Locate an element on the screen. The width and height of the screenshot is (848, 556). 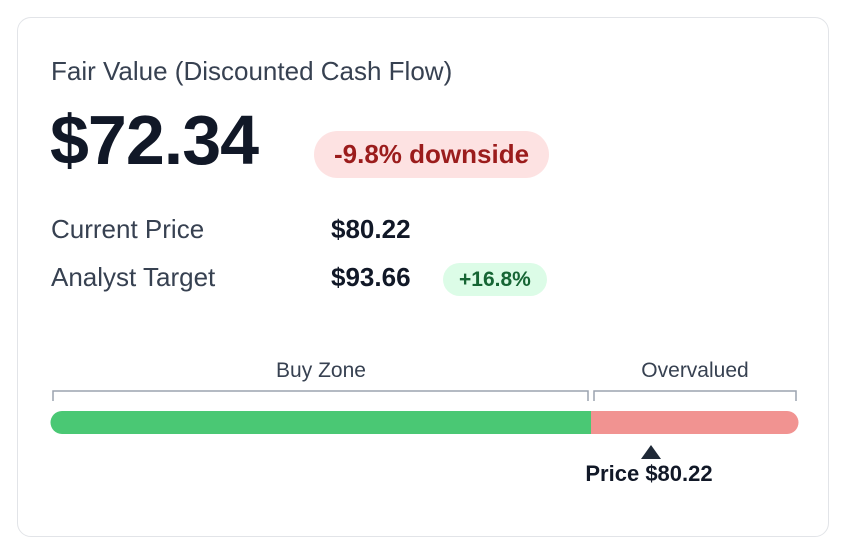
downside-badge: -9.8% downside is located at coordinates (432, 154).